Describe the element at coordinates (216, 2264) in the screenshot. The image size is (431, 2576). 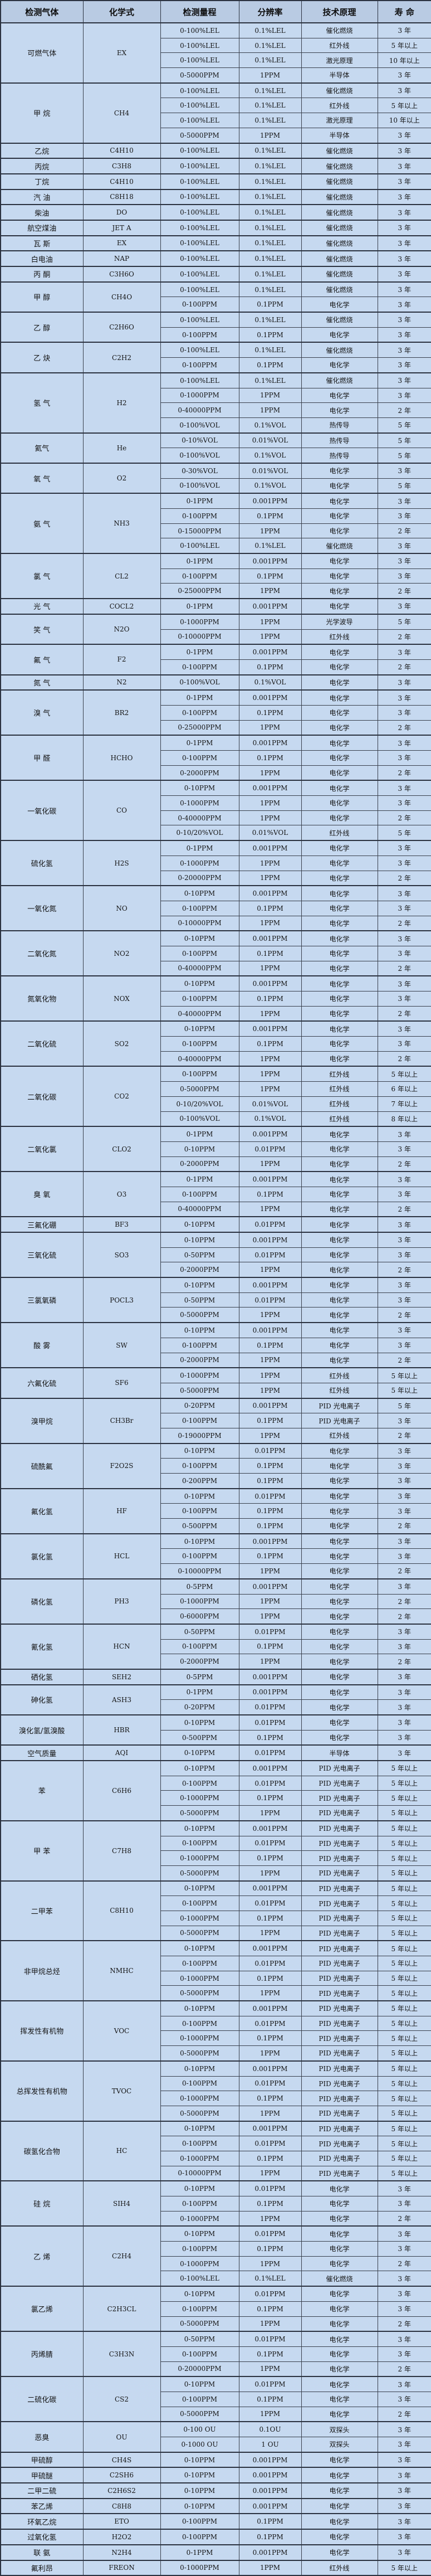
I see `table-row: 0-1000PPM 1PPM 电化学 2 年` at that location.